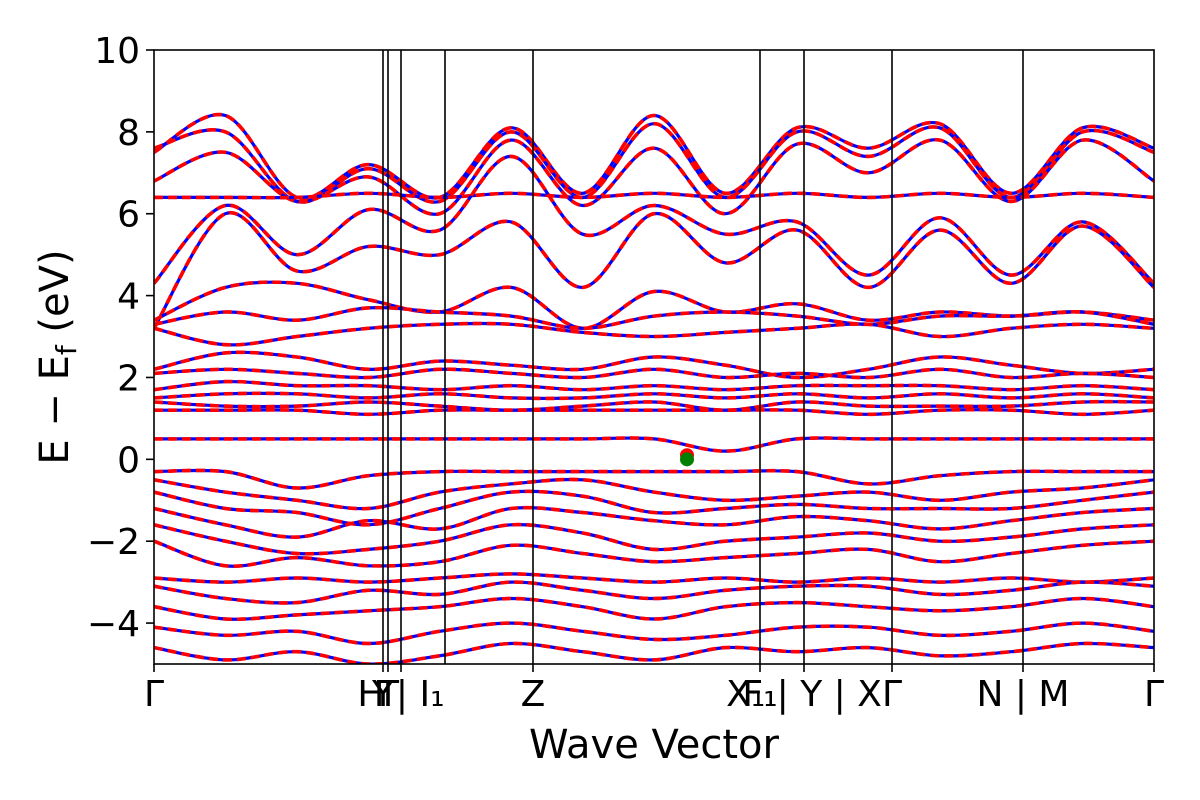  I want to click on band-6-blue, so click(654, 305).